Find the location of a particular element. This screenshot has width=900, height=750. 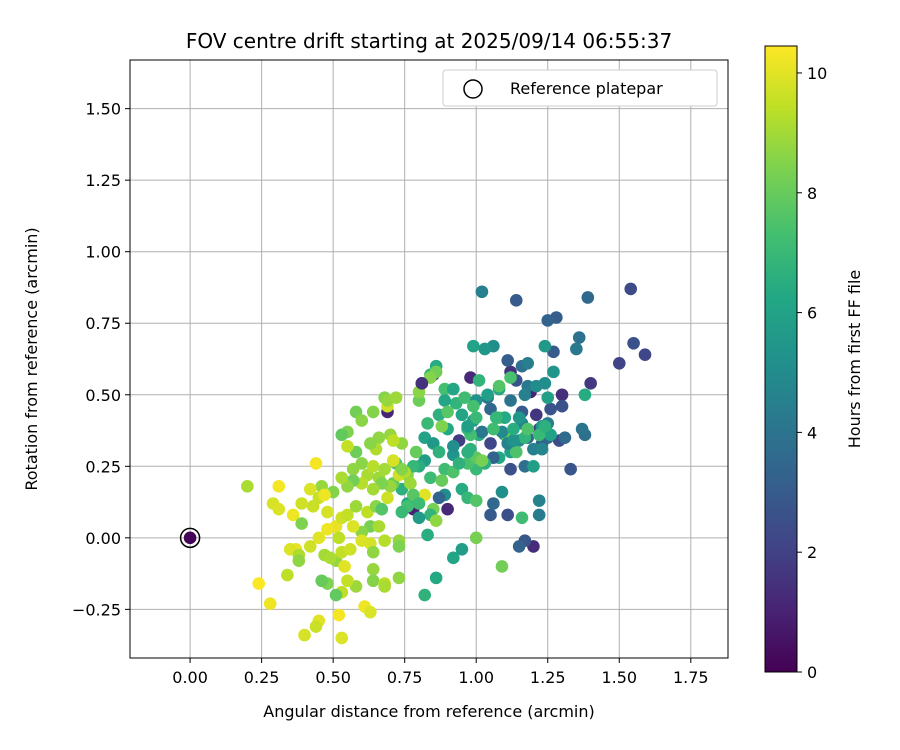

colorbar-tick-label: 6 is located at coordinates (812, 313).